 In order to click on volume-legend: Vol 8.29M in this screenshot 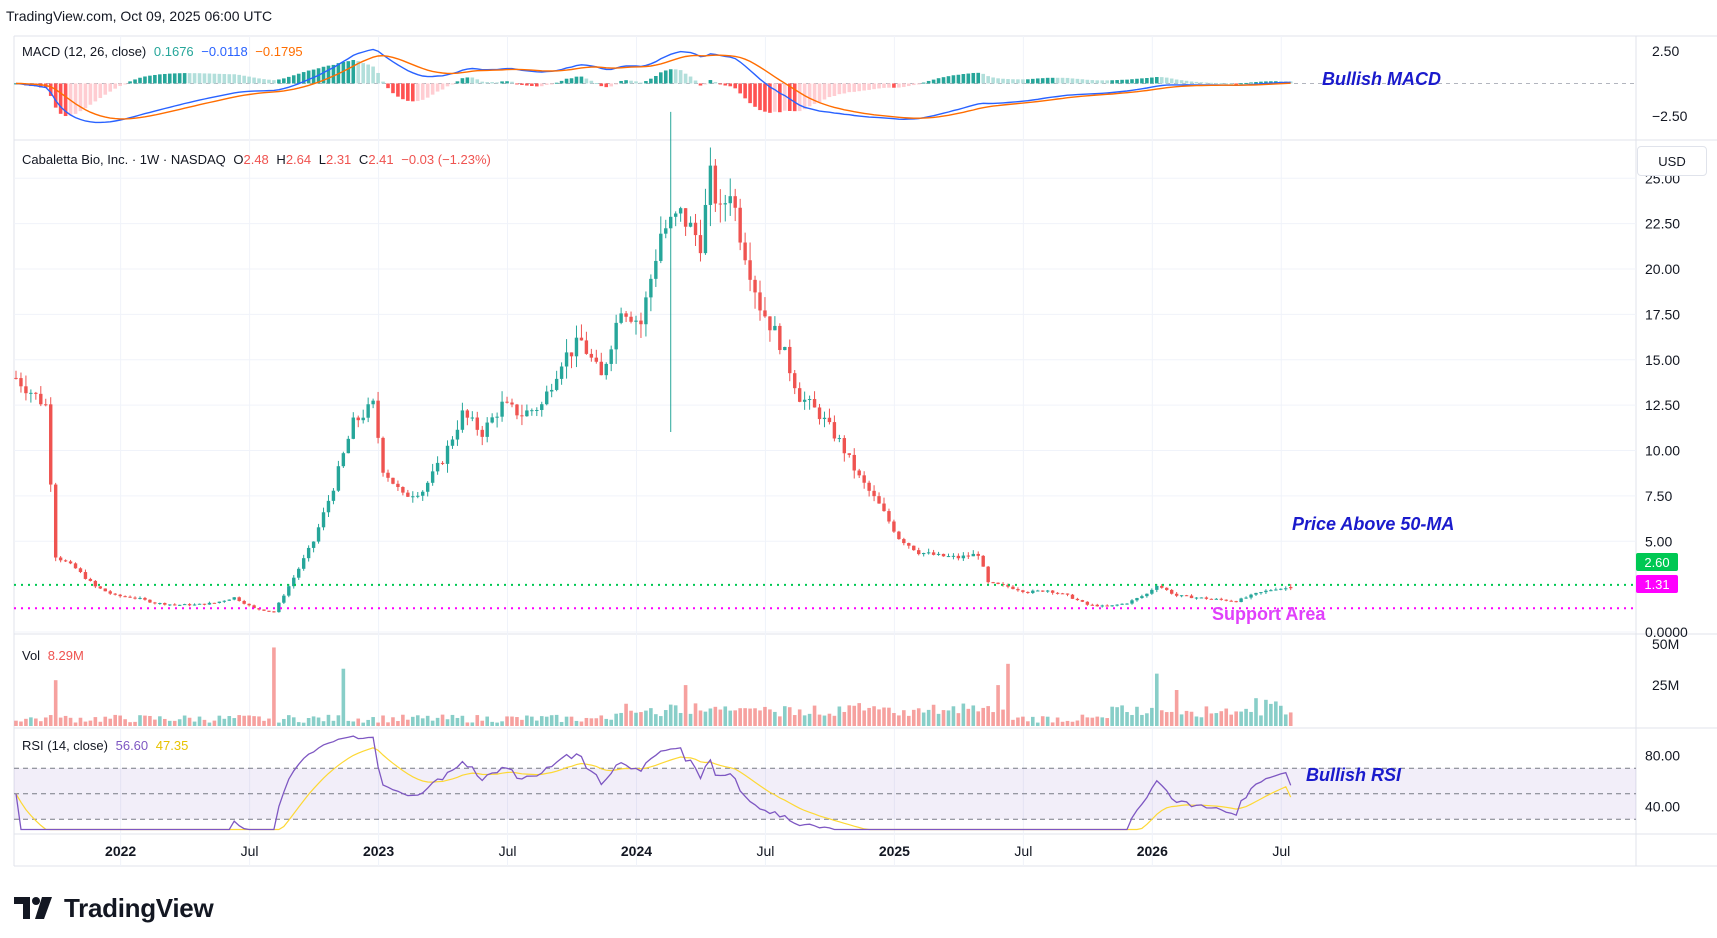, I will do `click(55, 655)`.